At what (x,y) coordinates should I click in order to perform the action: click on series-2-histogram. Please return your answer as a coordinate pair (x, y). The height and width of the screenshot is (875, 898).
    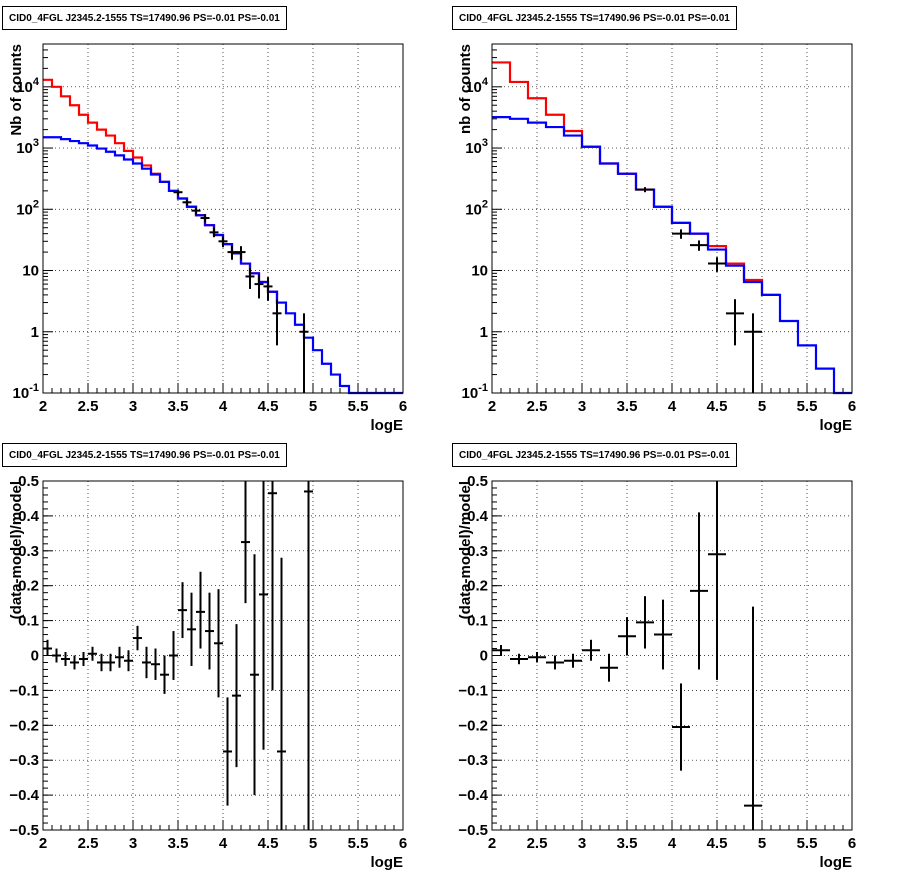
    Looking at the image, I should click on (223, 265).